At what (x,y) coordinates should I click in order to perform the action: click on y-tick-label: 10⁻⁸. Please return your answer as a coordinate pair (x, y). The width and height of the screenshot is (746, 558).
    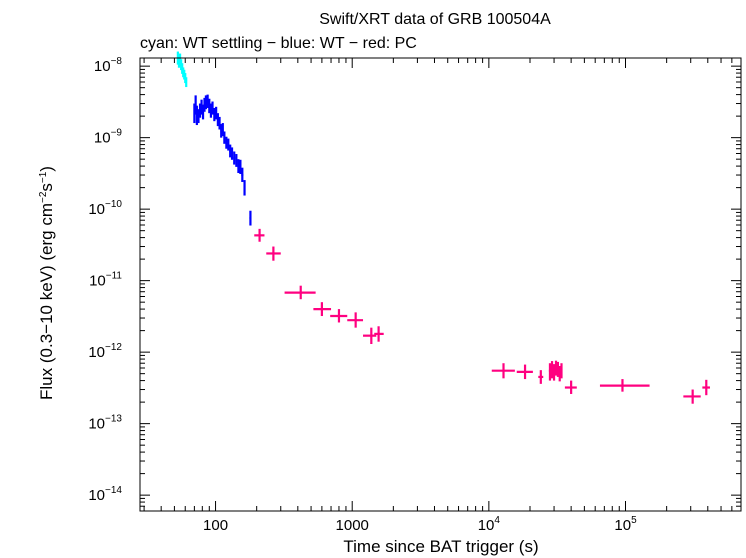
    Looking at the image, I should click on (108, 65).